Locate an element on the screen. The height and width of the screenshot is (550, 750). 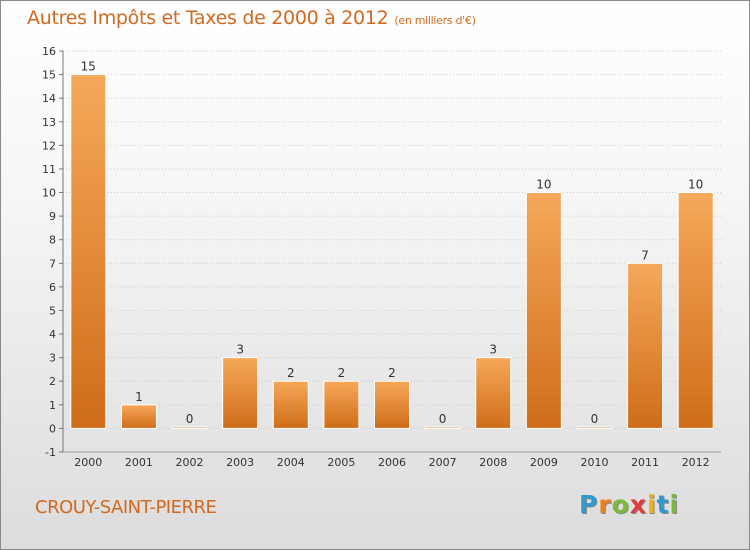
bar-2007 is located at coordinates (442, 427).